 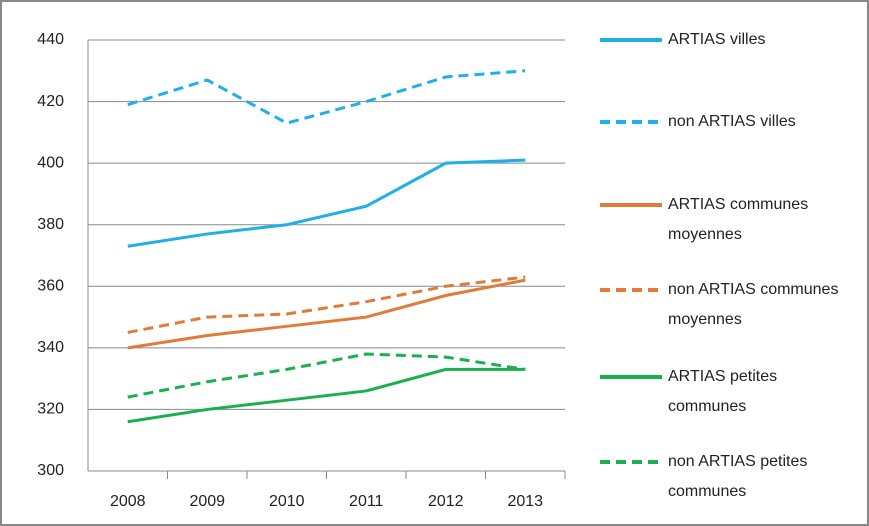 I want to click on x-tick-label: 2013, so click(x=525, y=501).